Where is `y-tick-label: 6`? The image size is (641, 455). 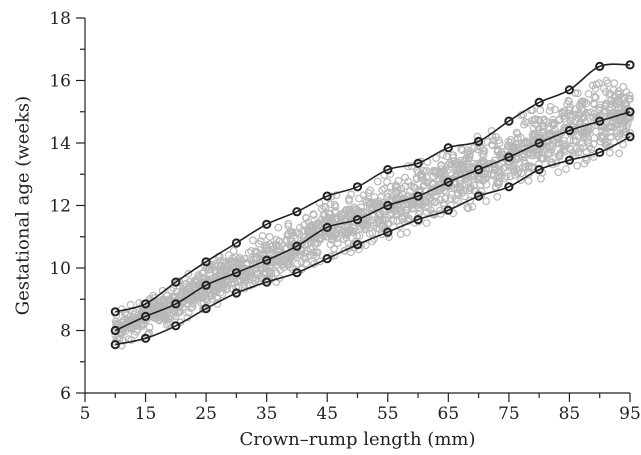 y-tick-label: 6 is located at coordinates (65, 394).